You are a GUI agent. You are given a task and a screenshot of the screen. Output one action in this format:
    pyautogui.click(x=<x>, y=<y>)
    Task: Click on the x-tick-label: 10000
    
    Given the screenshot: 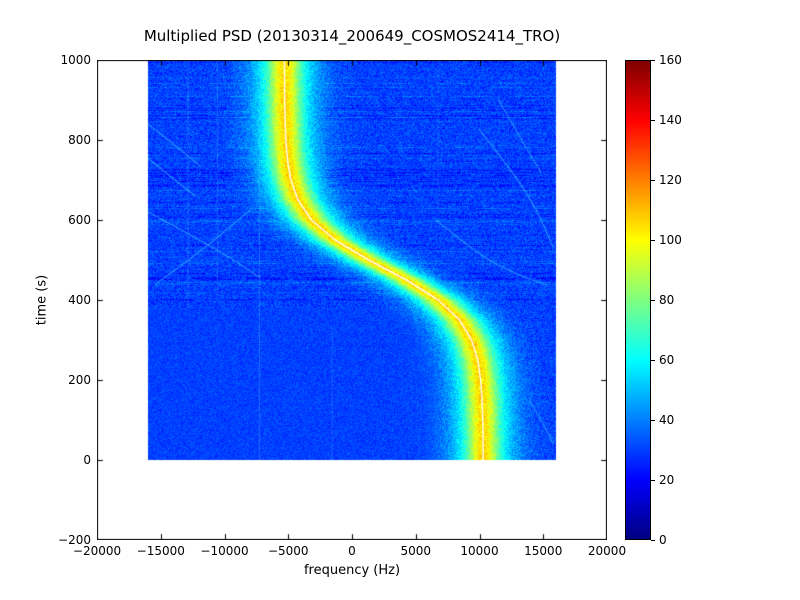 What is the action you would take?
    pyautogui.click(x=479, y=551)
    